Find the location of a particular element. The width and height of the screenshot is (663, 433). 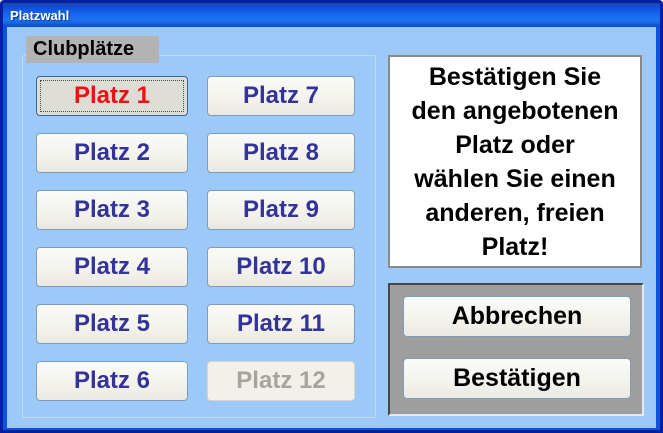

platz-button-2: Platz 2 is located at coordinates (112, 153).